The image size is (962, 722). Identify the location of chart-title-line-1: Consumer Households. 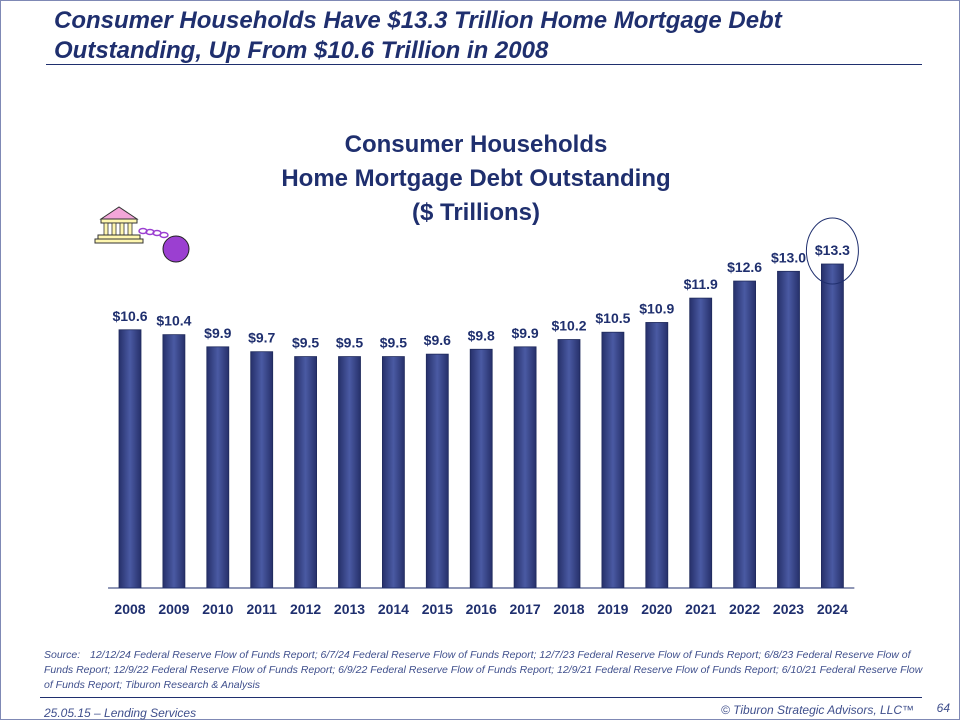
(476, 144).